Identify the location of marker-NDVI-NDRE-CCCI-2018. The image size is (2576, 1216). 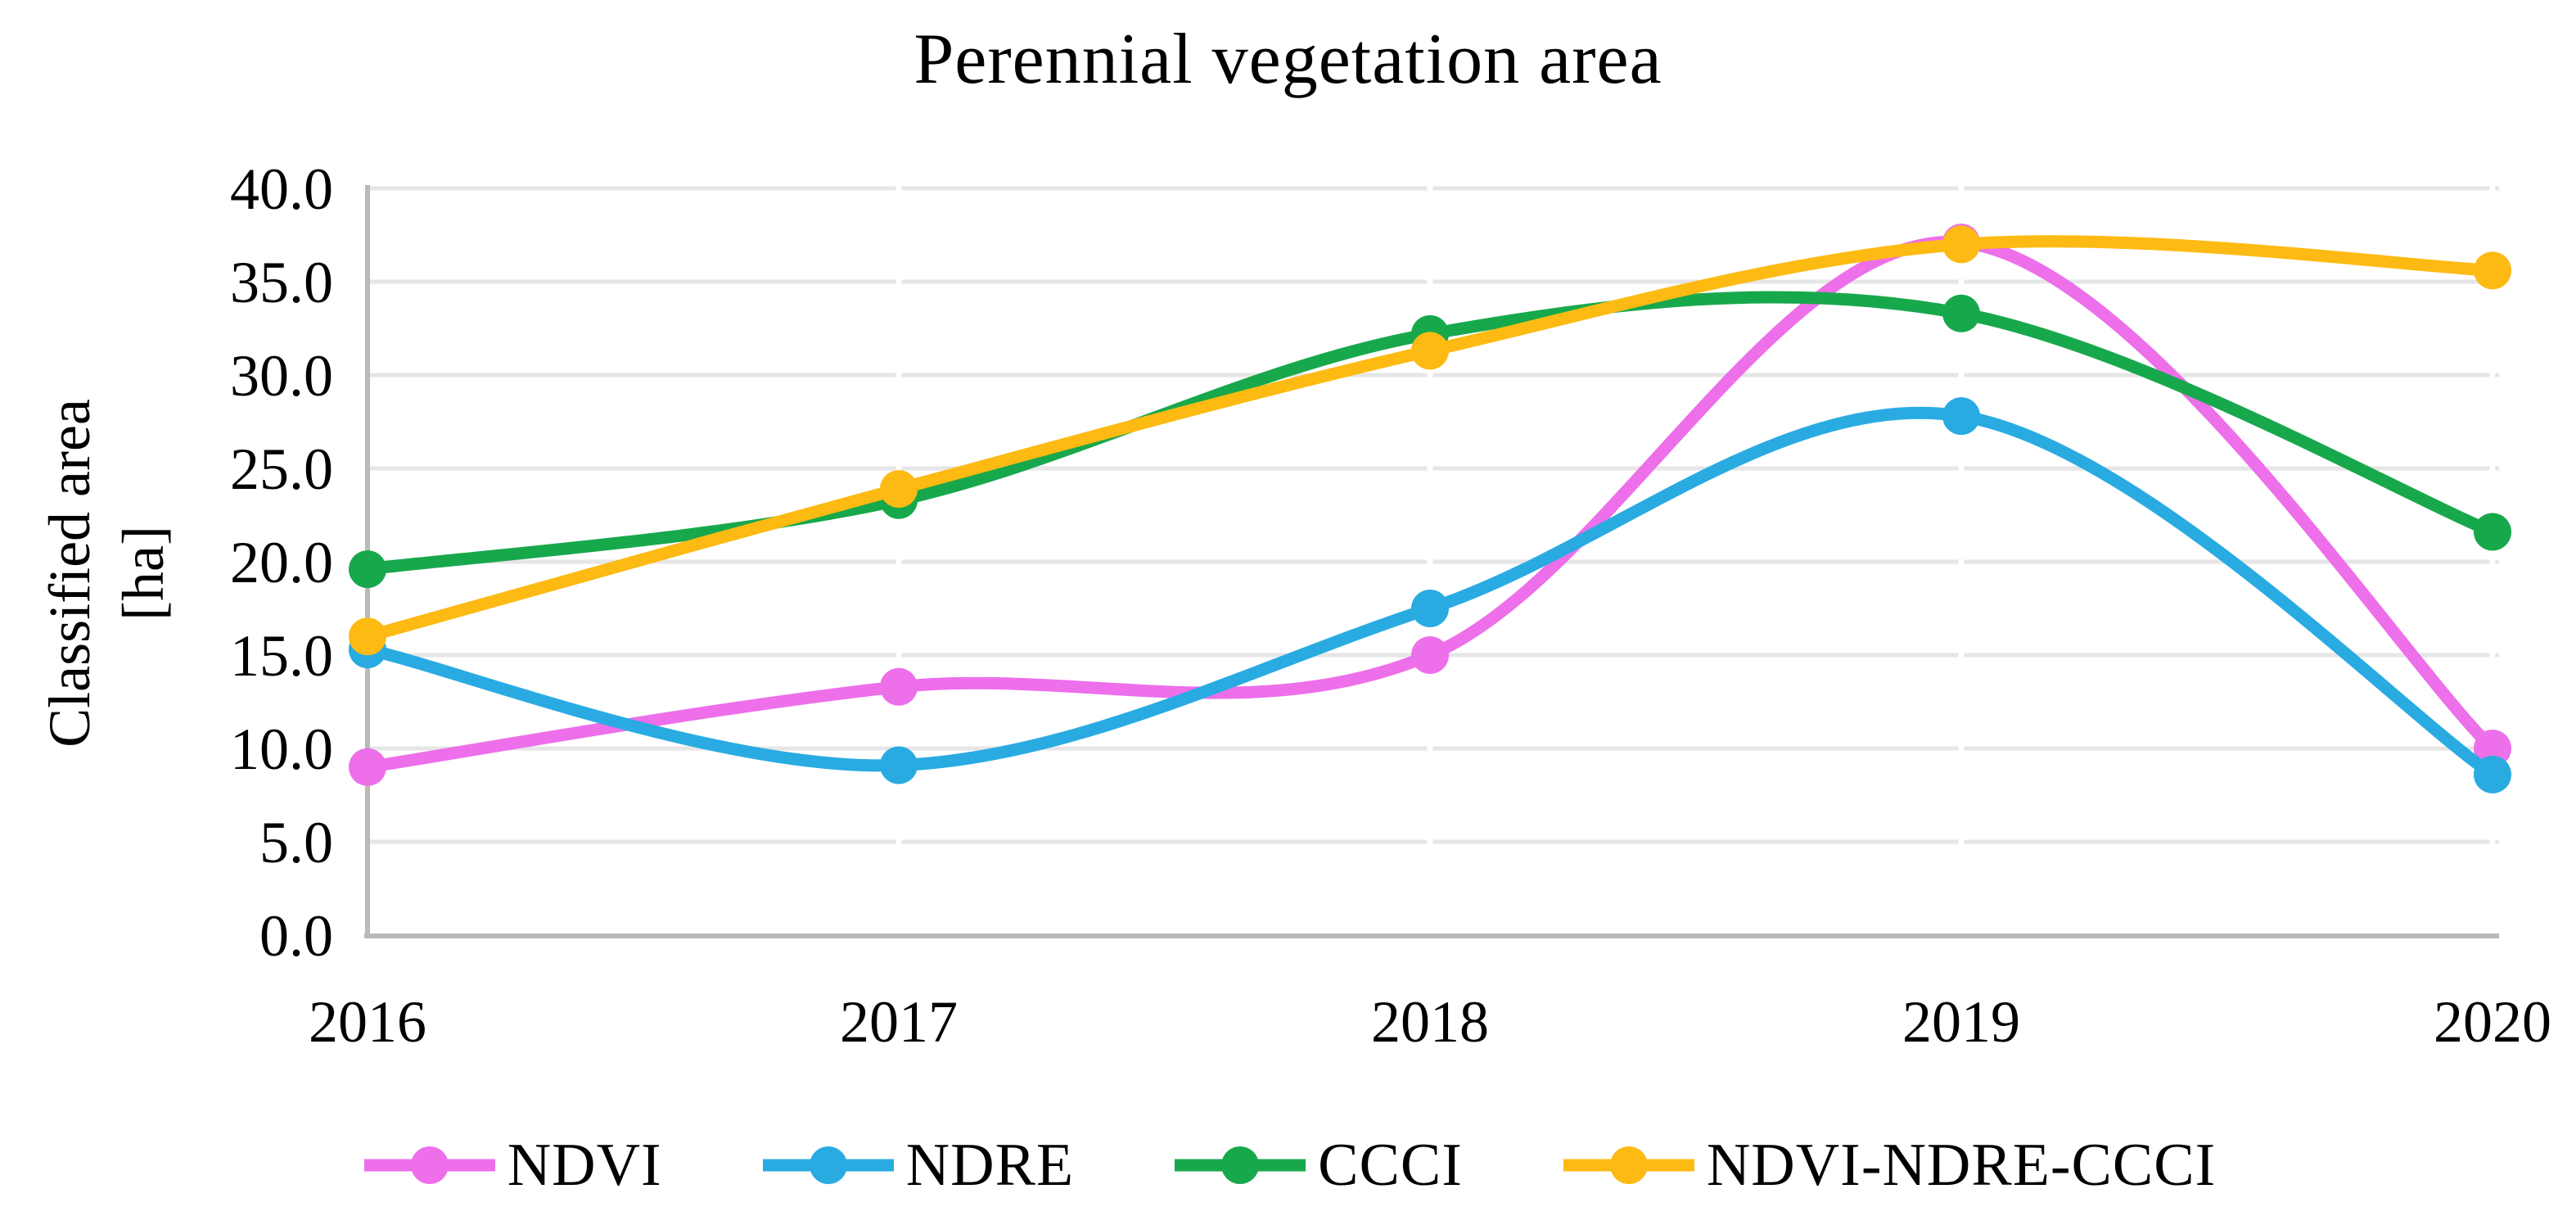
(1430, 351).